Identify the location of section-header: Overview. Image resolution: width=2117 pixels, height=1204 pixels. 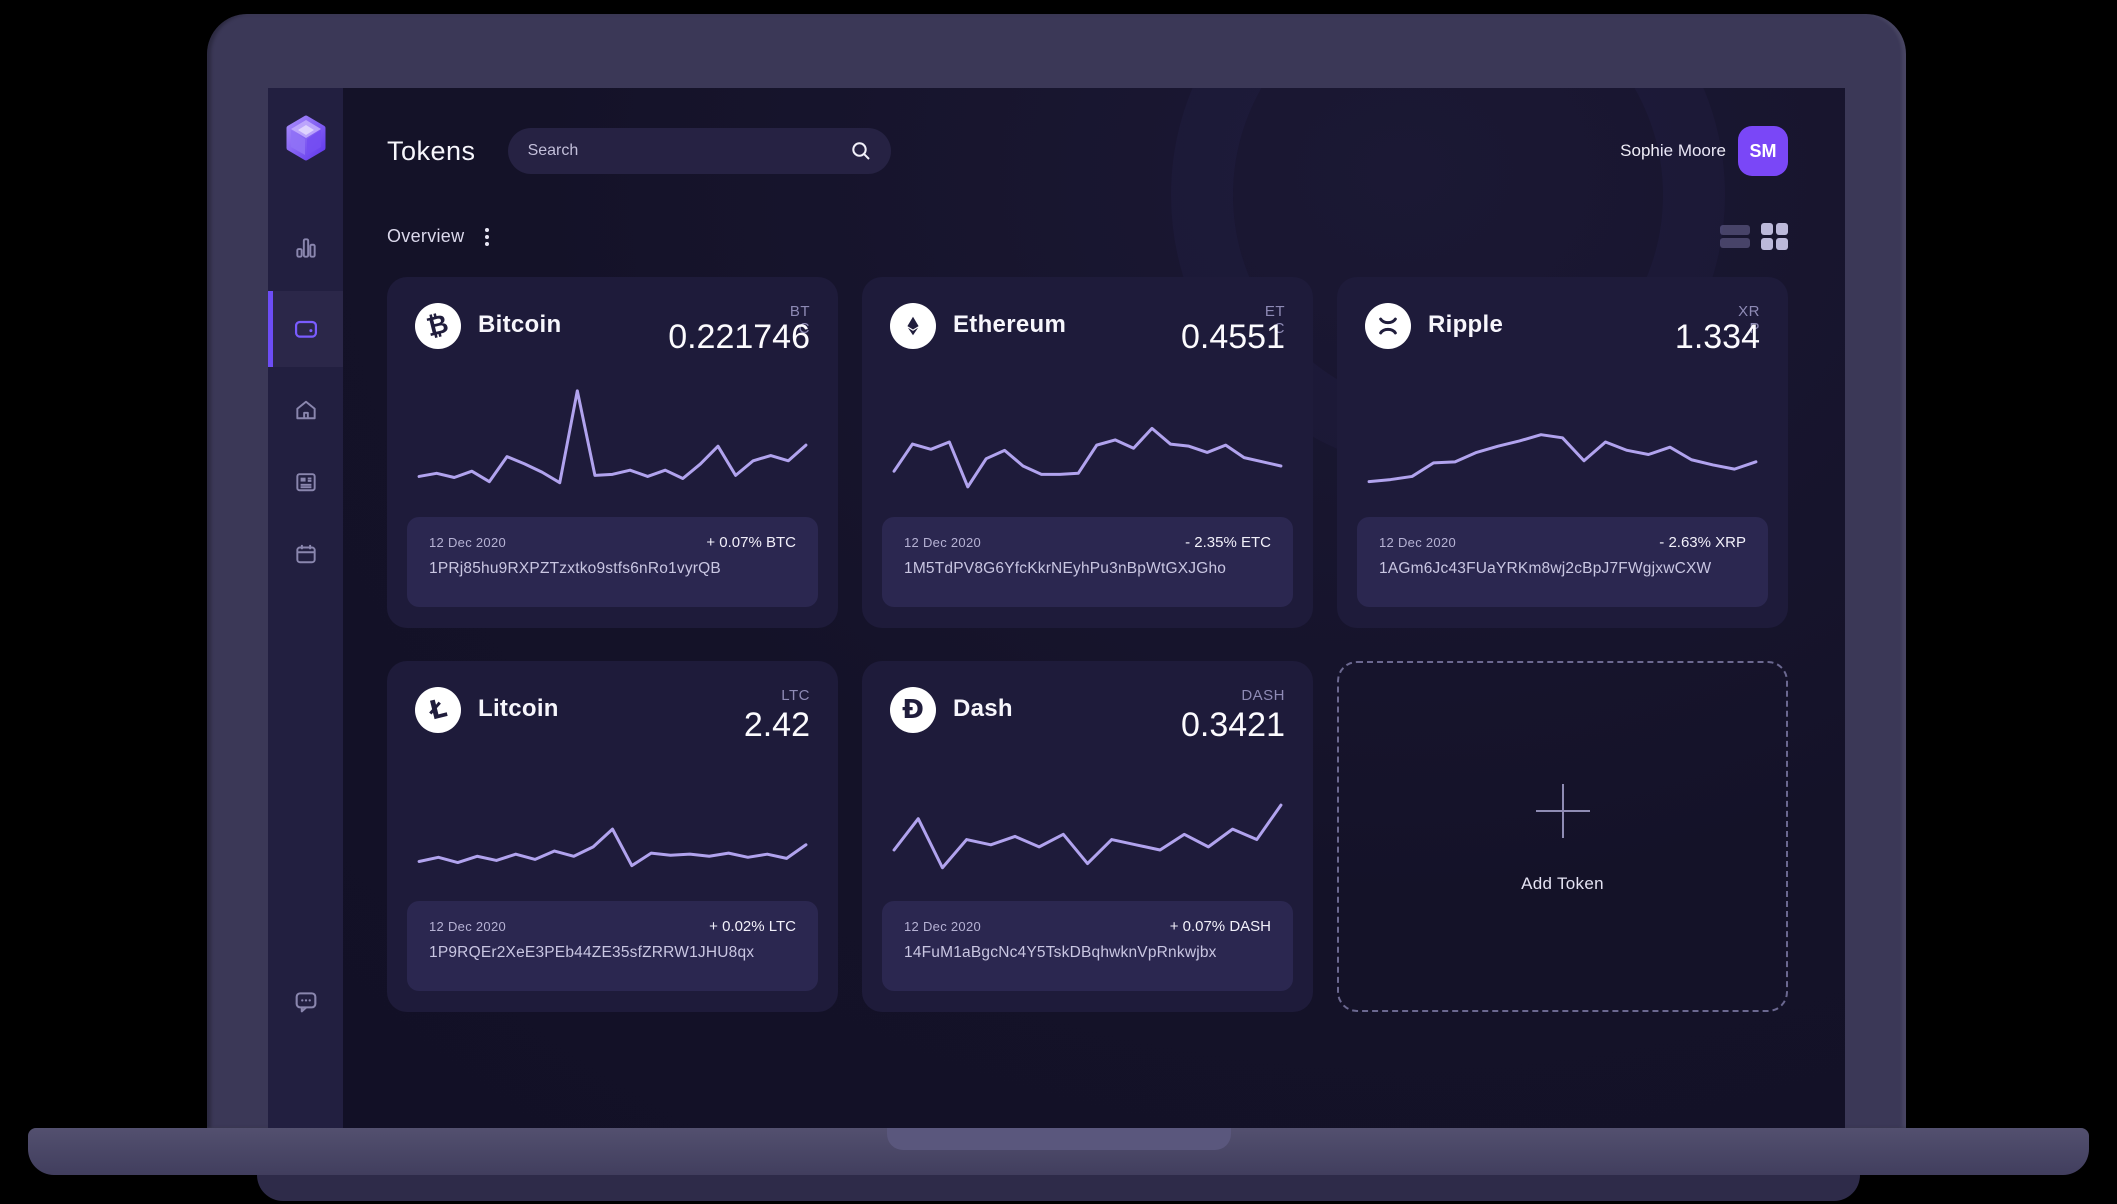
(1087, 236).